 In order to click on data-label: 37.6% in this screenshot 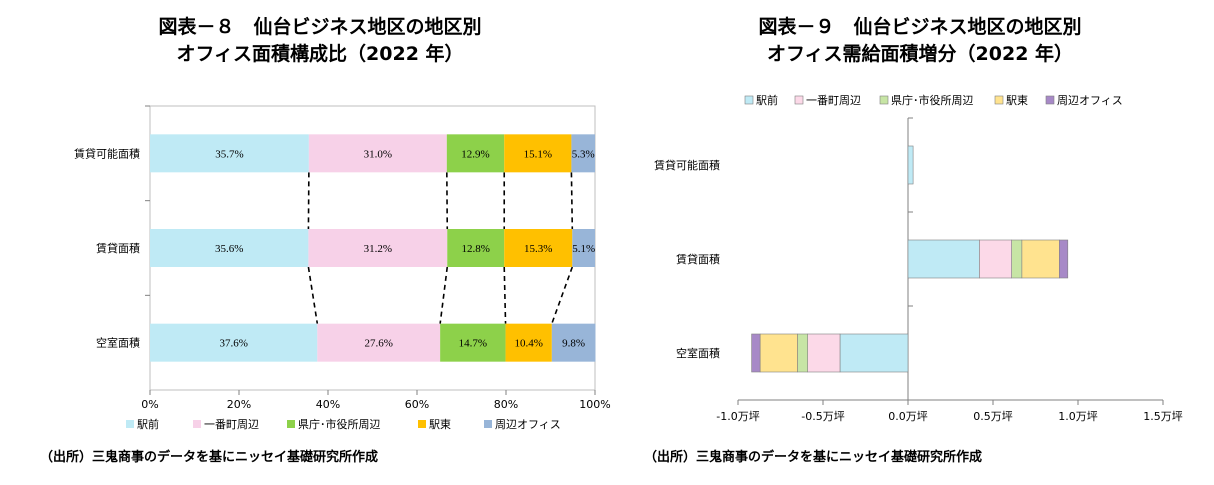, I will do `click(233, 344)`.